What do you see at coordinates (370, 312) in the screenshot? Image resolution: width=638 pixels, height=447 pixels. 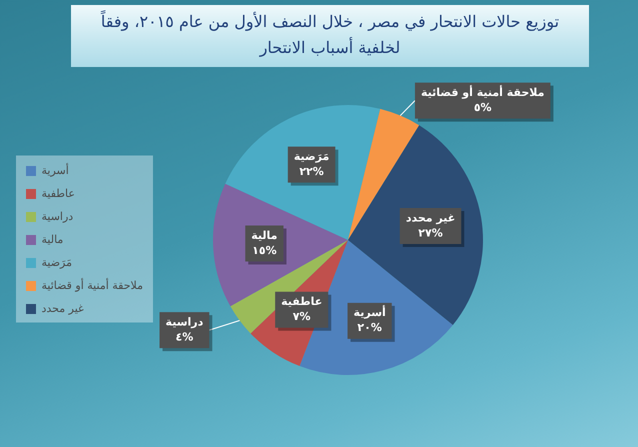 I see `slice-label: أسرية` at bounding box center [370, 312].